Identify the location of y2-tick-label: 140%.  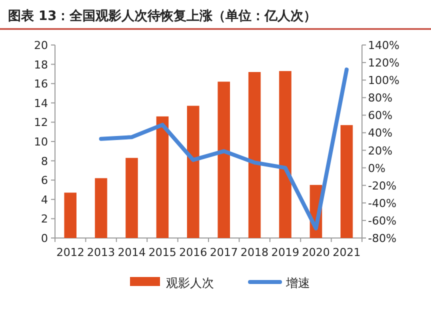
(384, 45).